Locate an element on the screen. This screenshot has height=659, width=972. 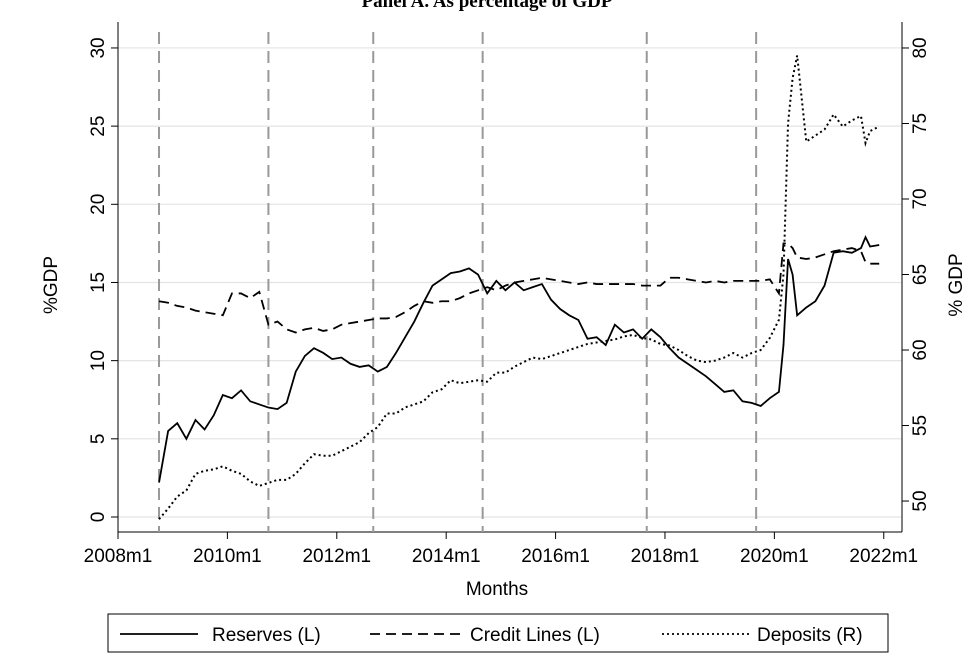
x-tick-label: 2014m1 is located at coordinates (446, 556).